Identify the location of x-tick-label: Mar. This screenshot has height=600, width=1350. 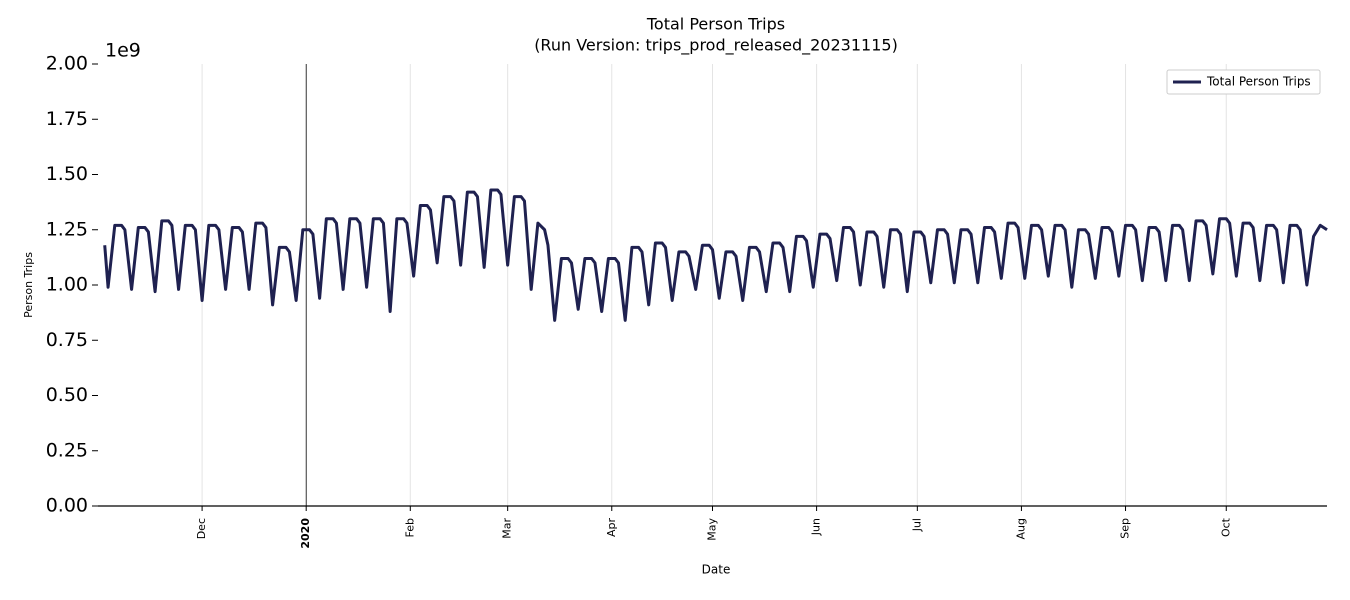
(507, 528).